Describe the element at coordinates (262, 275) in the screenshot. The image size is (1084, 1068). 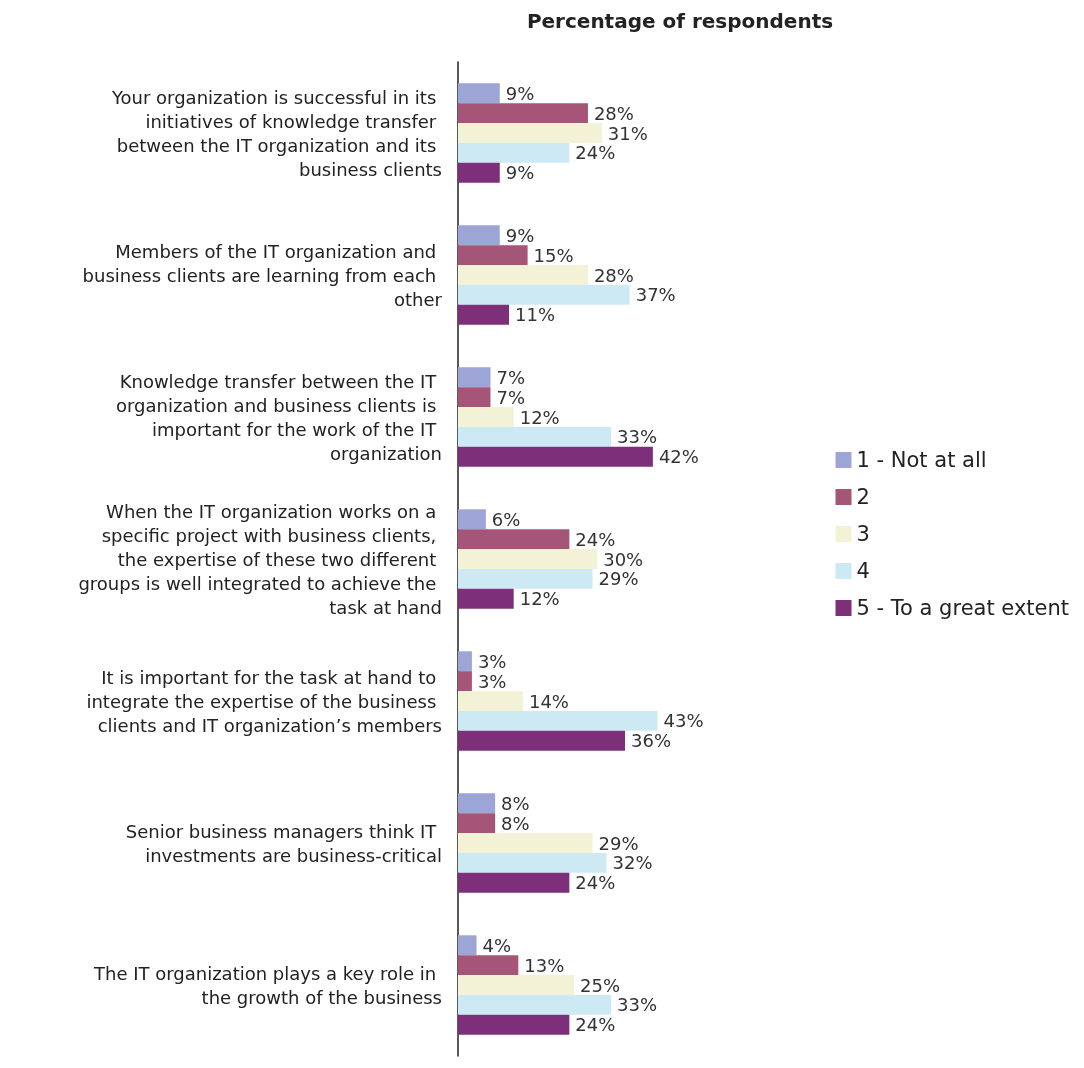
I see `y-tick-label: Members of the IT organization and business clients are learning from each other` at that location.